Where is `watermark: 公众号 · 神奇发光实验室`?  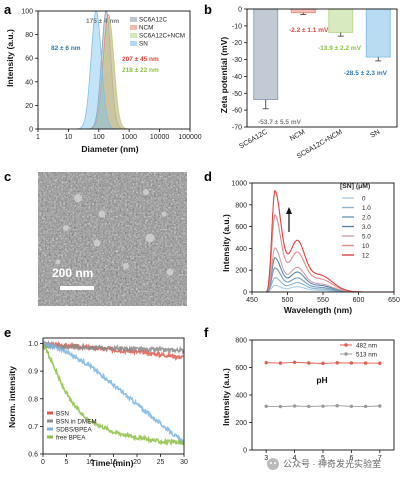
watermark: 公众号 · 神奇发光实验室 is located at coordinates (324, 464).